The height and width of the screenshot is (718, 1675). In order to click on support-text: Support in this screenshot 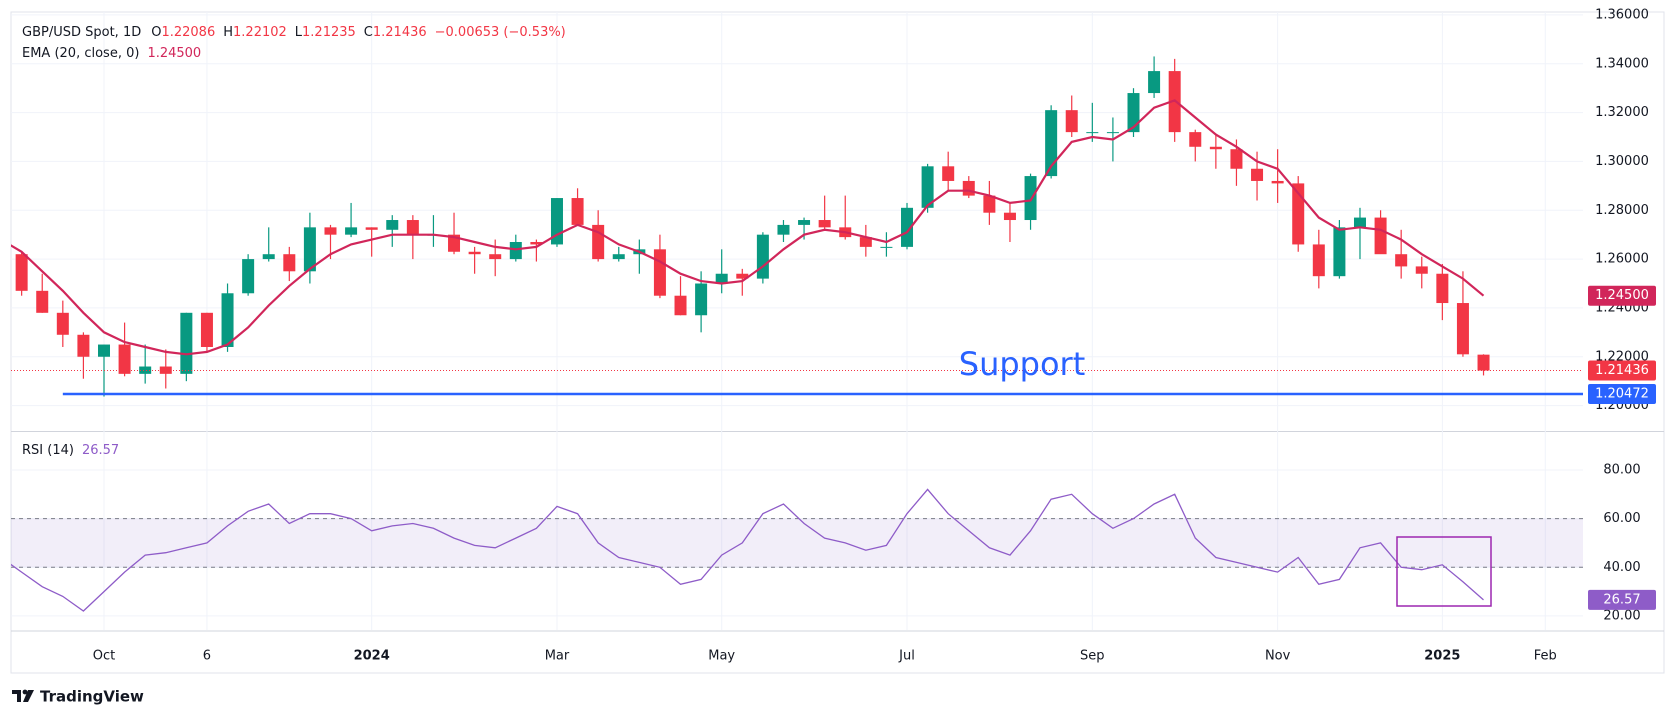, I will do `click(1022, 364)`.